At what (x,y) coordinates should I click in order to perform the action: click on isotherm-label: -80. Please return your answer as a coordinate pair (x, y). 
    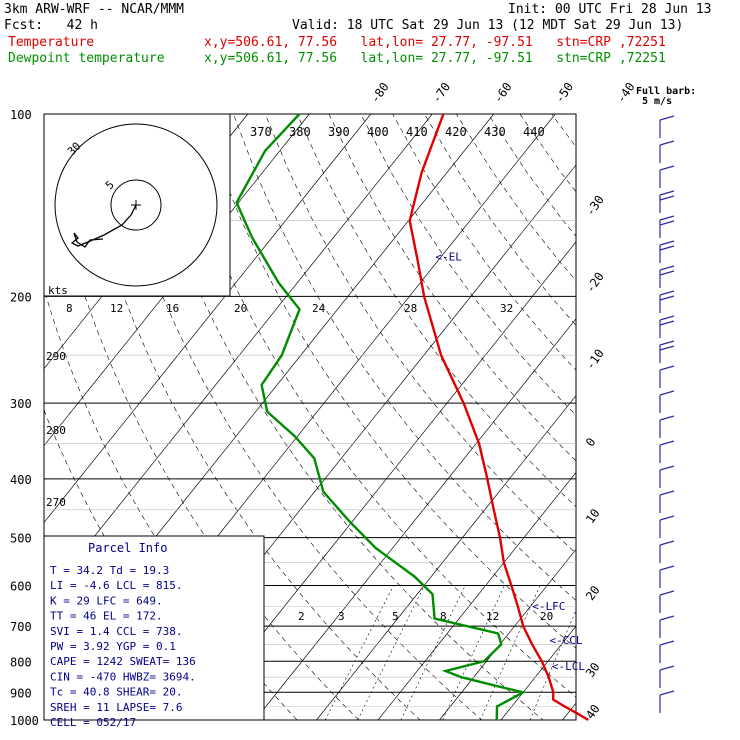
    Looking at the image, I should click on (380, 93).